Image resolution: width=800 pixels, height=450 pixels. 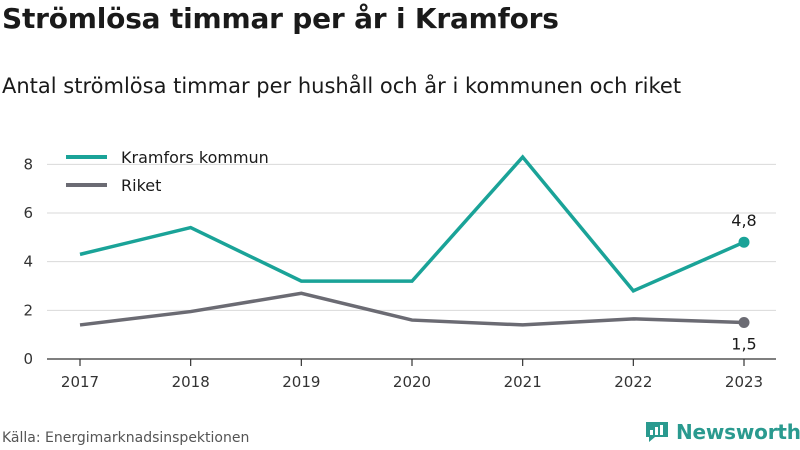 I want to click on brand-logo: Newsworthy, so click(x=722, y=432).